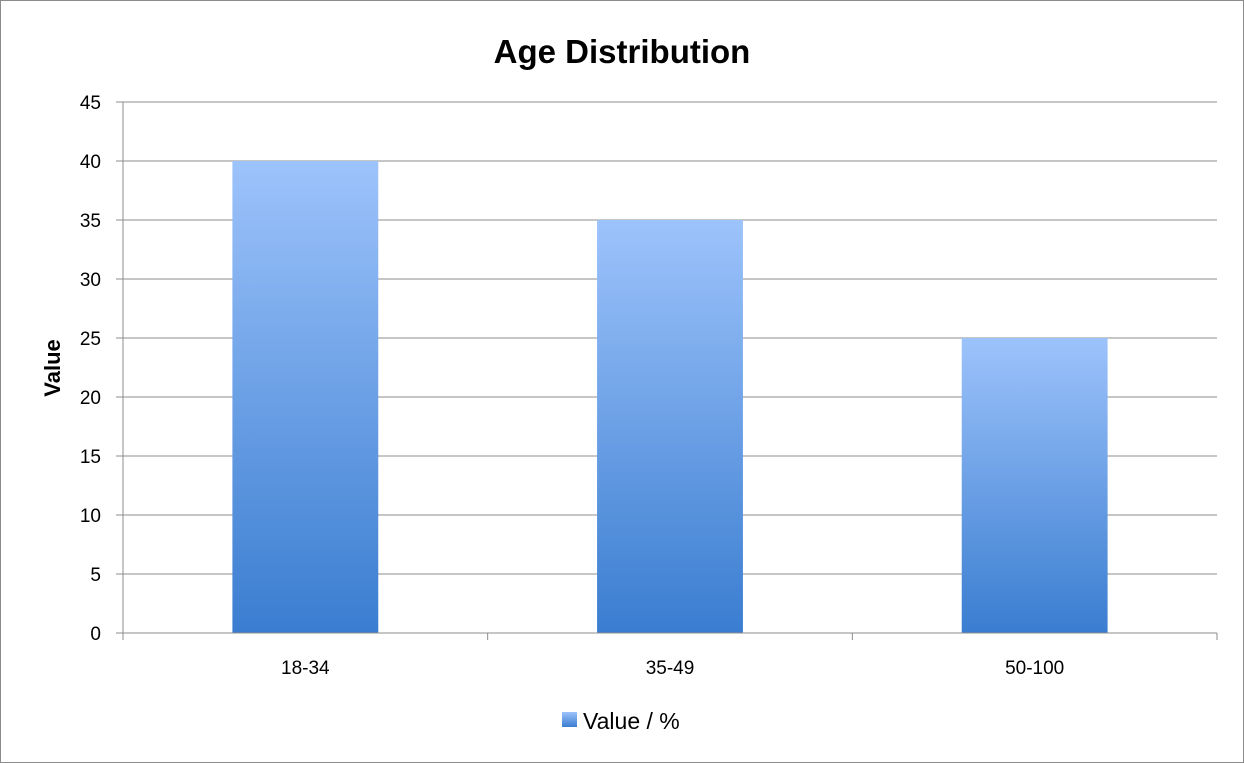 The width and height of the screenshot is (1244, 763). I want to click on y-tick-label: 25, so click(90, 339).